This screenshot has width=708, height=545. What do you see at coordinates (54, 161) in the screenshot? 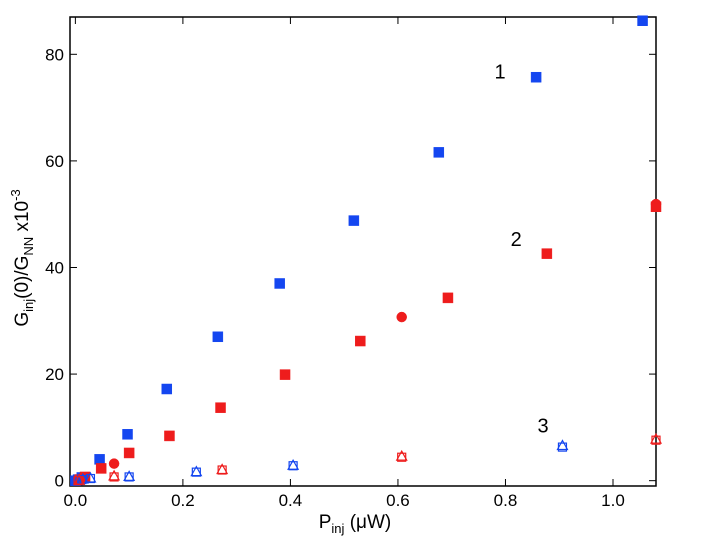
I see `y-tick-label: 60` at bounding box center [54, 161].